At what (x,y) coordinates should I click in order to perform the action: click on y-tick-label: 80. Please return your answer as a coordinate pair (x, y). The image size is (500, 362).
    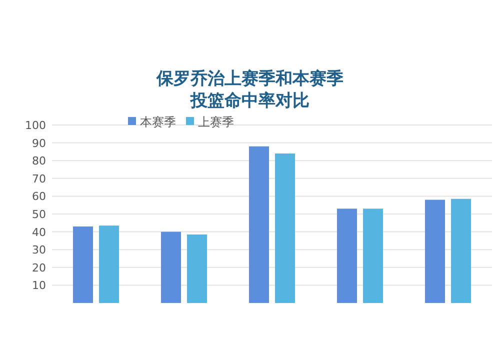
    Looking at the image, I should click on (39, 161).